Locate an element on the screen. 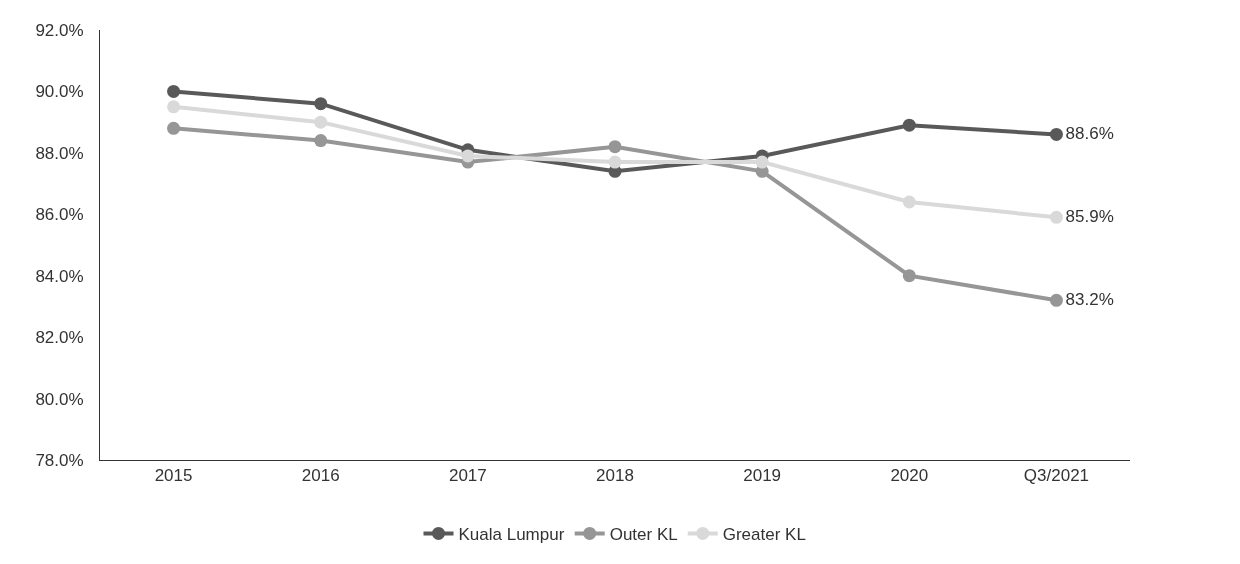 Image resolution: width=1240 pixels, height=564 pixels. data-label: 83.2% is located at coordinates (1089, 299).